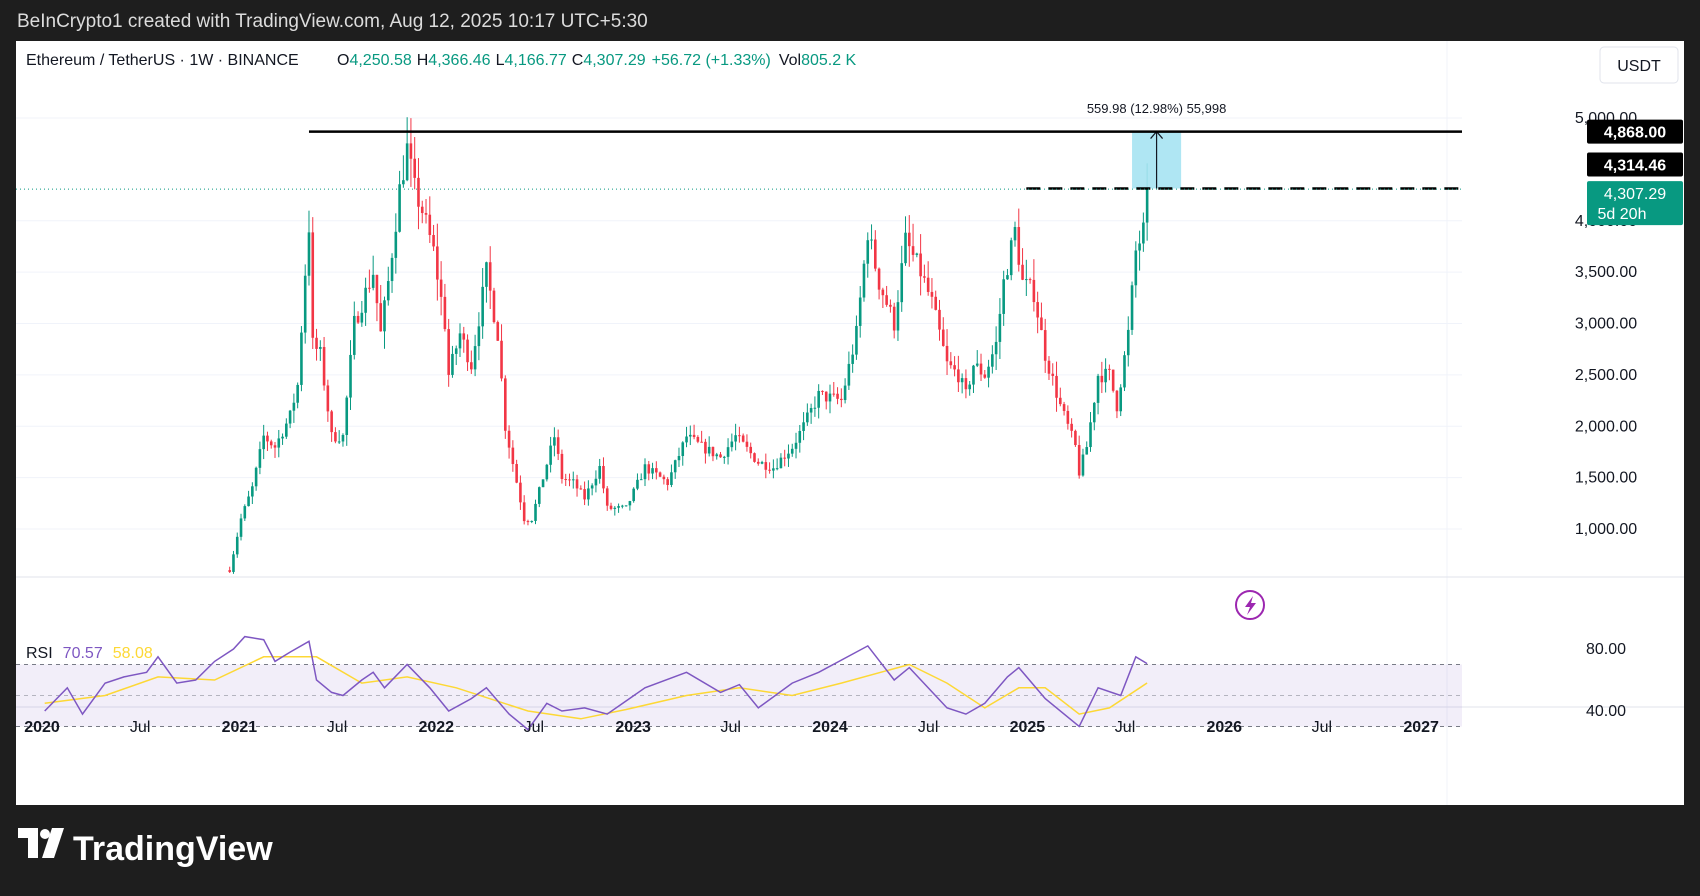 Image resolution: width=1700 pixels, height=896 pixels. I want to click on time-tick-label: 2027, so click(1421, 727).